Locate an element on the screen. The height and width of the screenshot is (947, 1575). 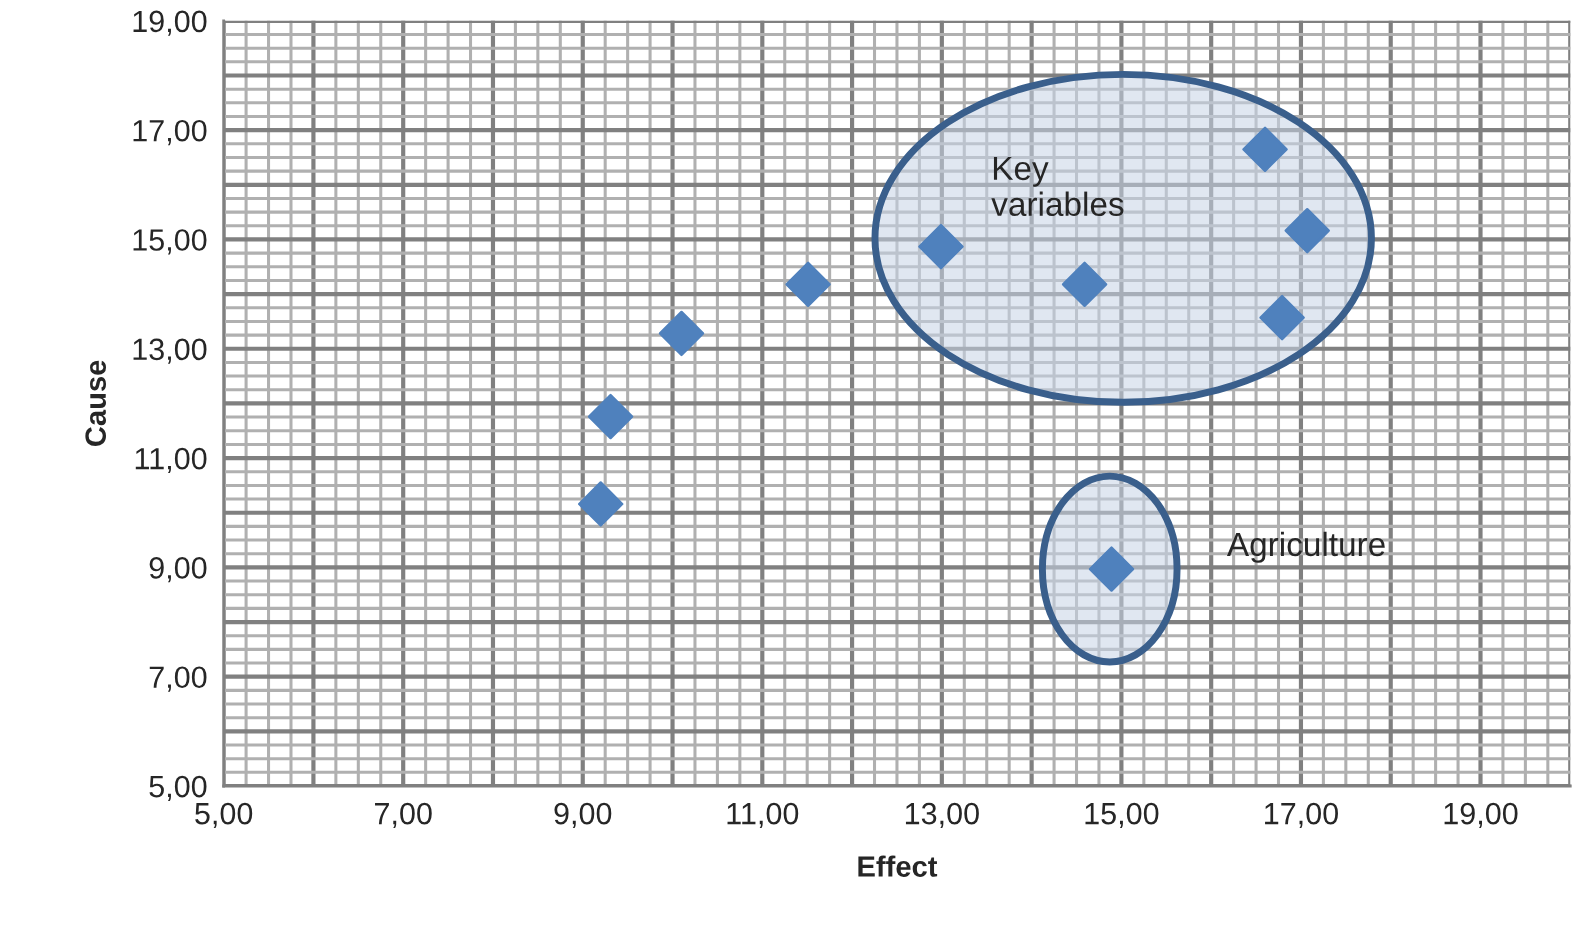
x-tick-label: 13,00 is located at coordinates (942, 815).